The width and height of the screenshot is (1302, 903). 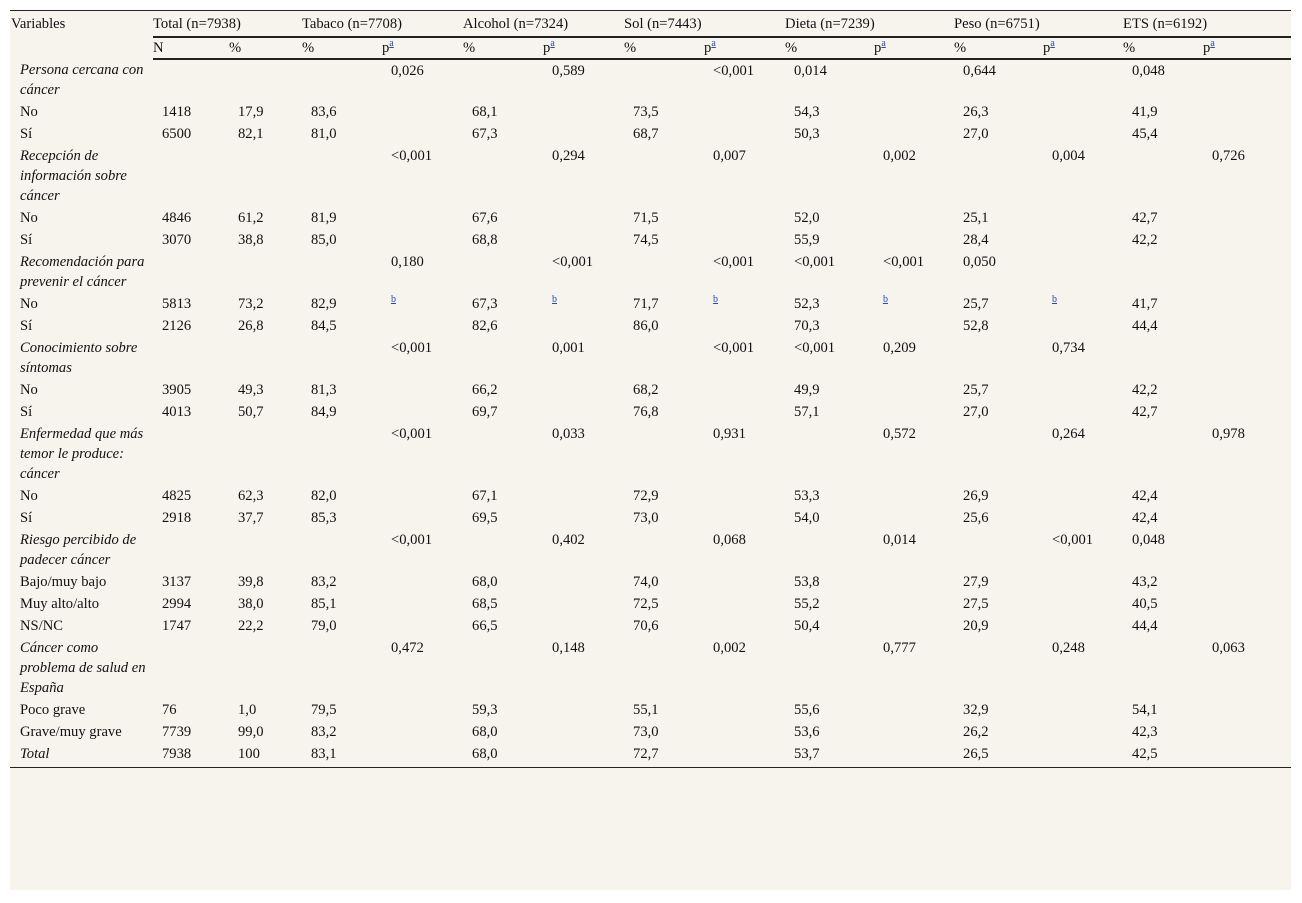 What do you see at coordinates (1068, 434) in the screenshot?
I see `p-value-cell: 0,264` at bounding box center [1068, 434].